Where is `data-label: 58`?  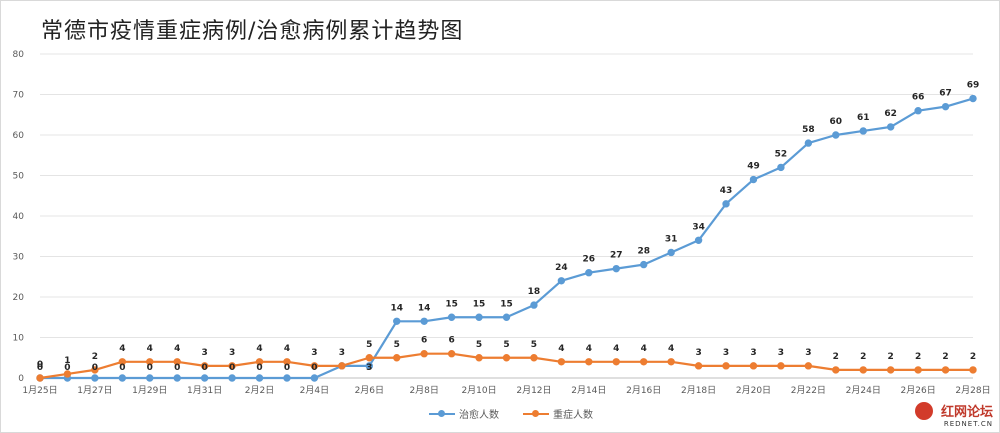 data-label: 58 is located at coordinates (808, 130).